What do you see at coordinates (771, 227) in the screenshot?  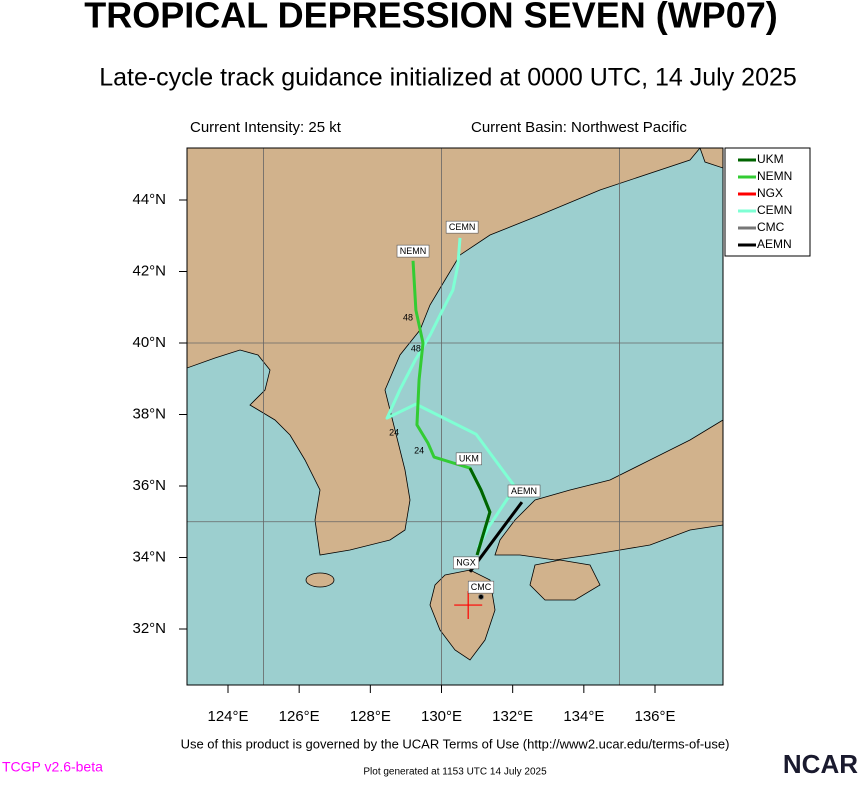 I see `legend-label: CMC` at bounding box center [771, 227].